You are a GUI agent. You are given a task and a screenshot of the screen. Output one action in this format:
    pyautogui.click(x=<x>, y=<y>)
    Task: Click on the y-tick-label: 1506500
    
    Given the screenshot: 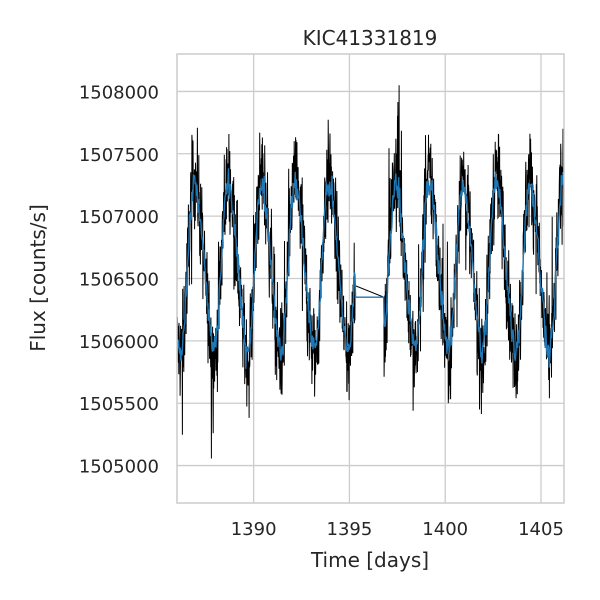 What is the action you would take?
    pyautogui.click(x=119, y=280)
    